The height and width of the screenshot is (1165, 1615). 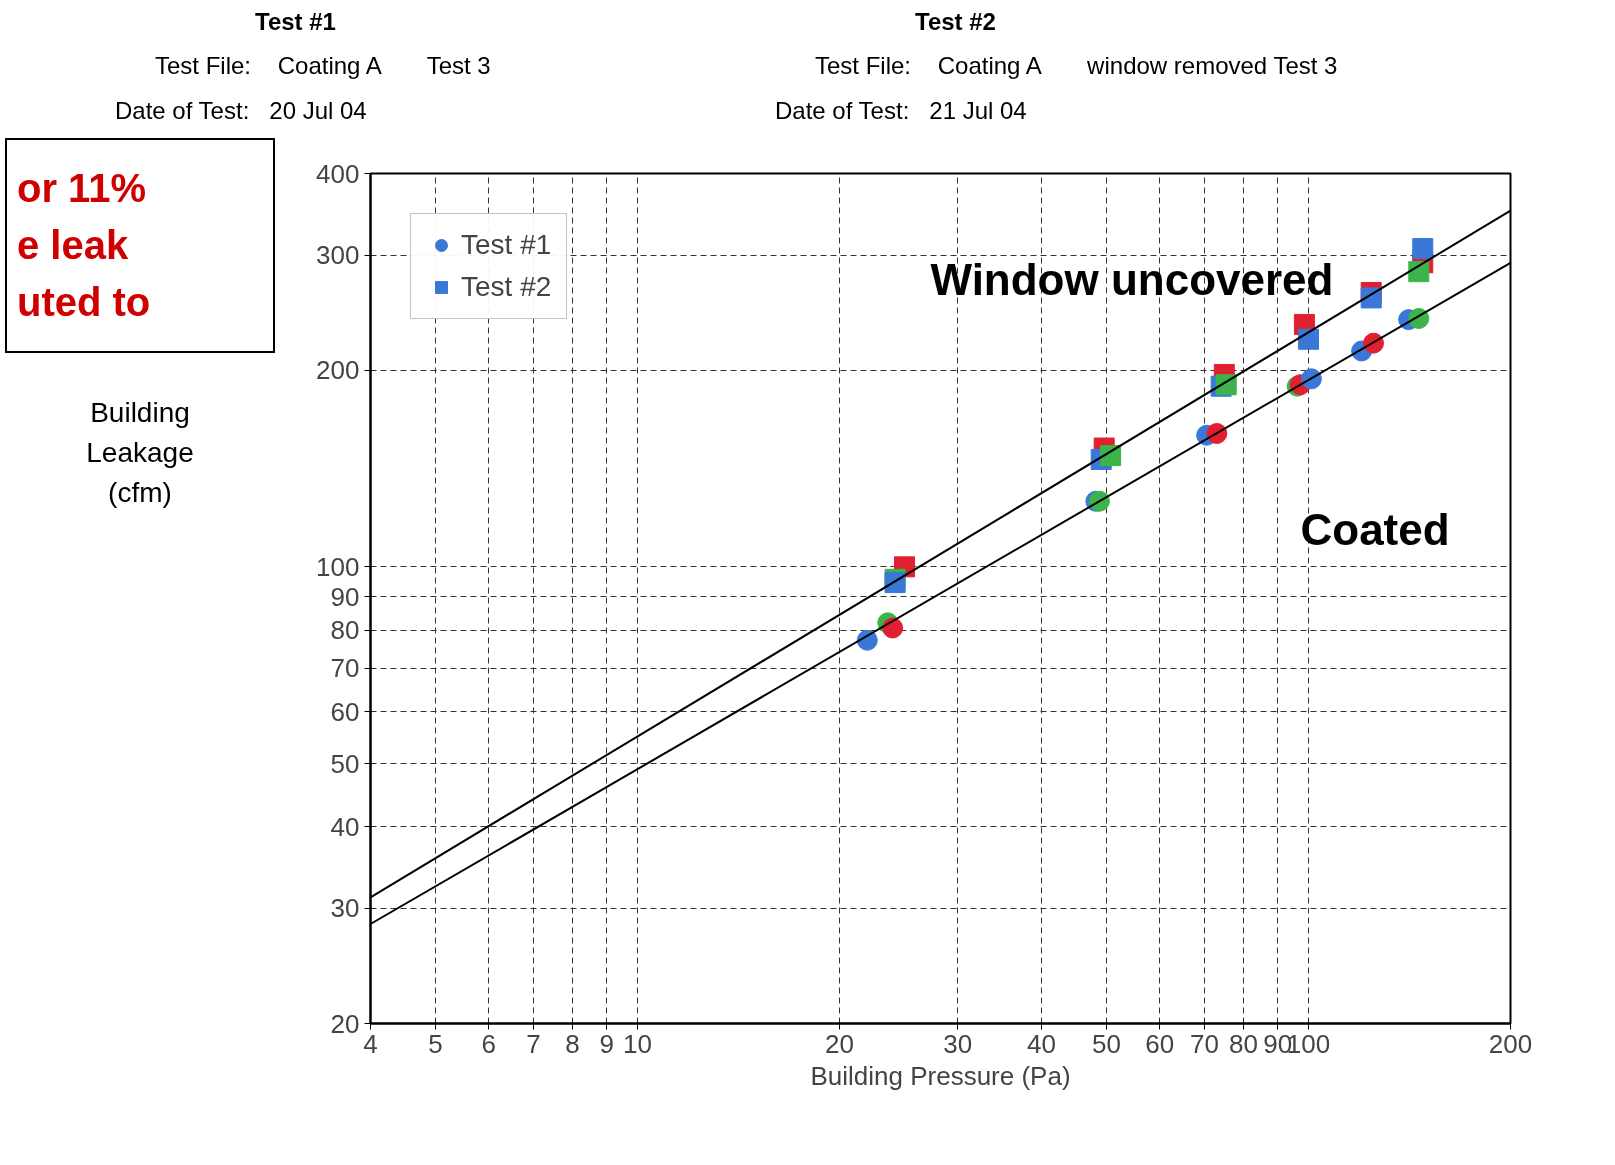 What do you see at coordinates (140, 453) in the screenshot?
I see `y-axis-title: Building Leakage (cfm)` at bounding box center [140, 453].